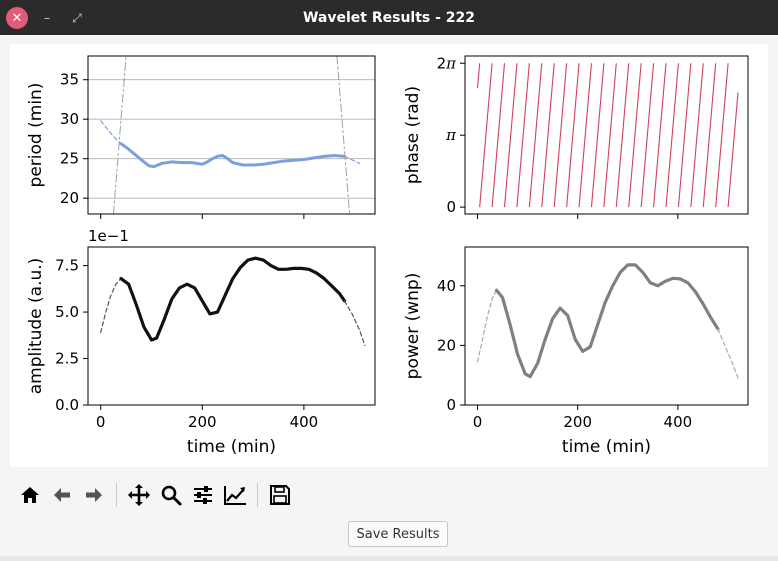  I want to click on sliders-icon, so click(203, 495).